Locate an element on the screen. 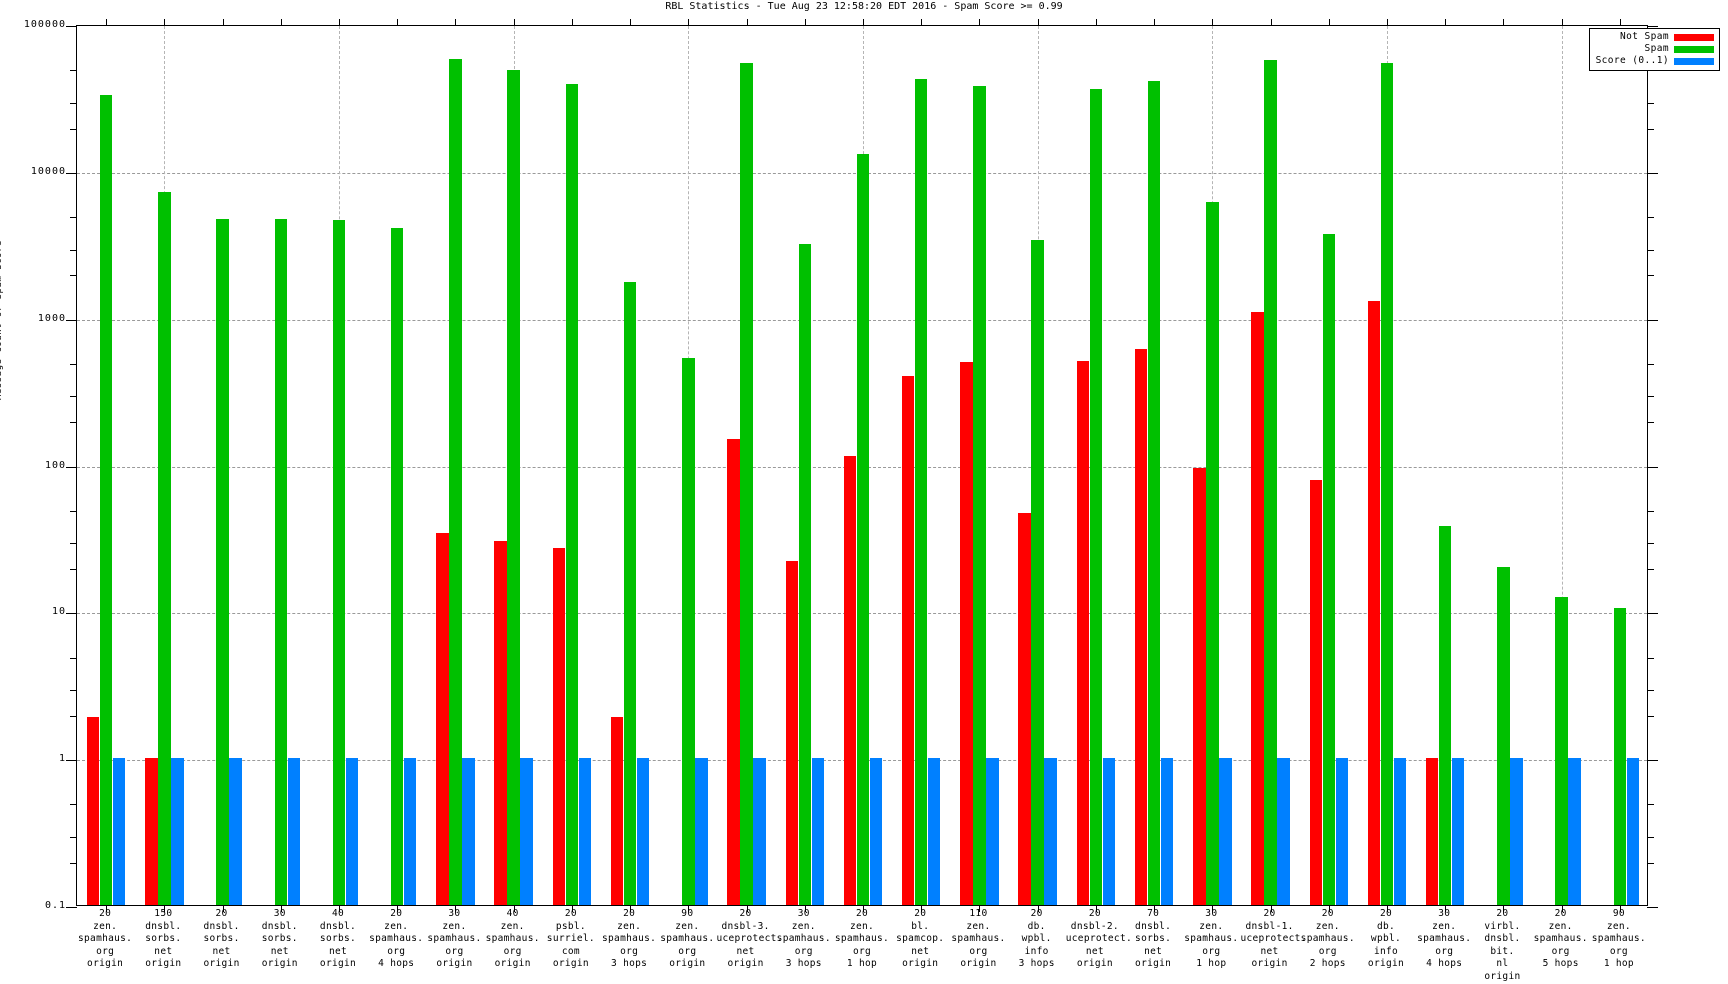 This screenshot has width=1728, height=984. x-tick-label: 70 dnsbl. sorbs. net origin is located at coordinates (1153, 939).